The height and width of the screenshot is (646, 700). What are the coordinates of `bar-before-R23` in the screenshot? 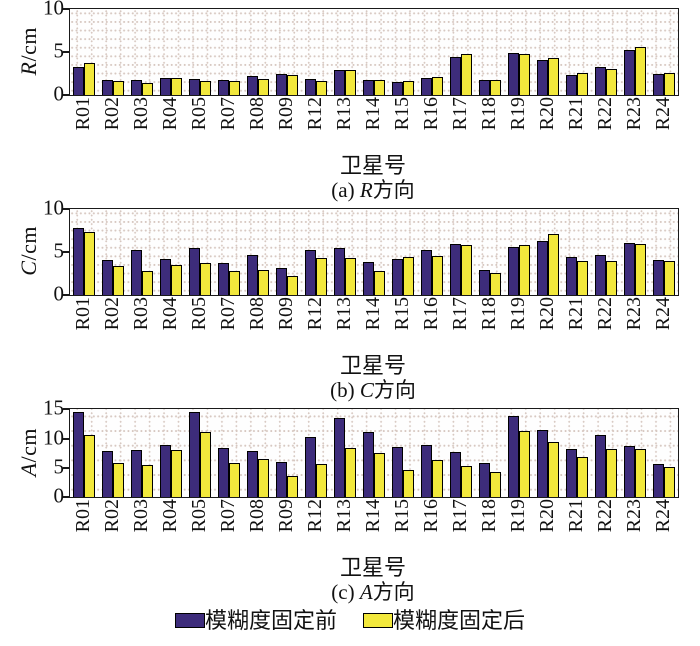 It's located at (629, 72).